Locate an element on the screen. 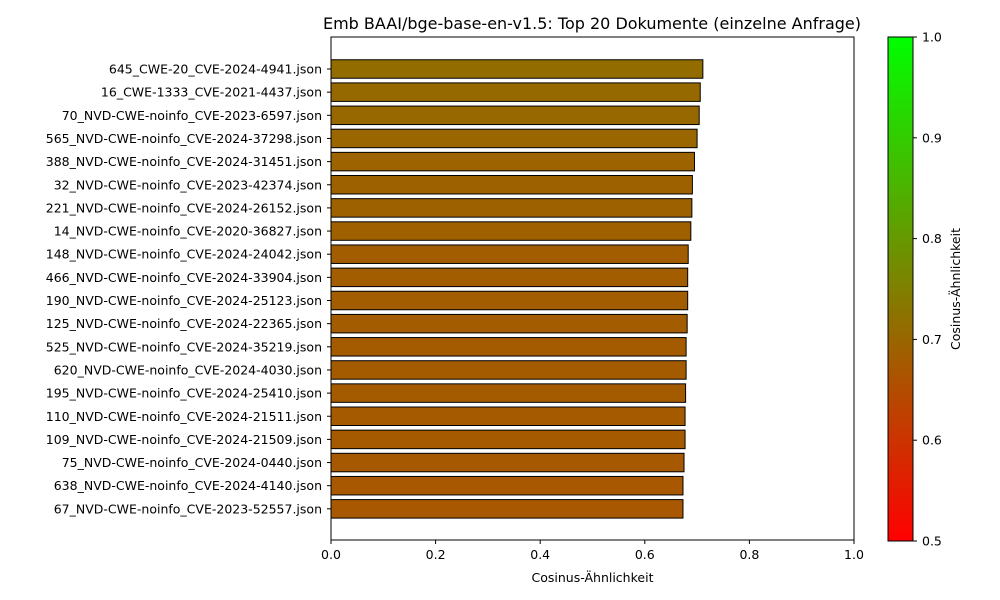 The width and height of the screenshot is (1000, 600). y-tick-label: 645_CWE-20_CVE-2024-4941.json is located at coordinates (215, 69).